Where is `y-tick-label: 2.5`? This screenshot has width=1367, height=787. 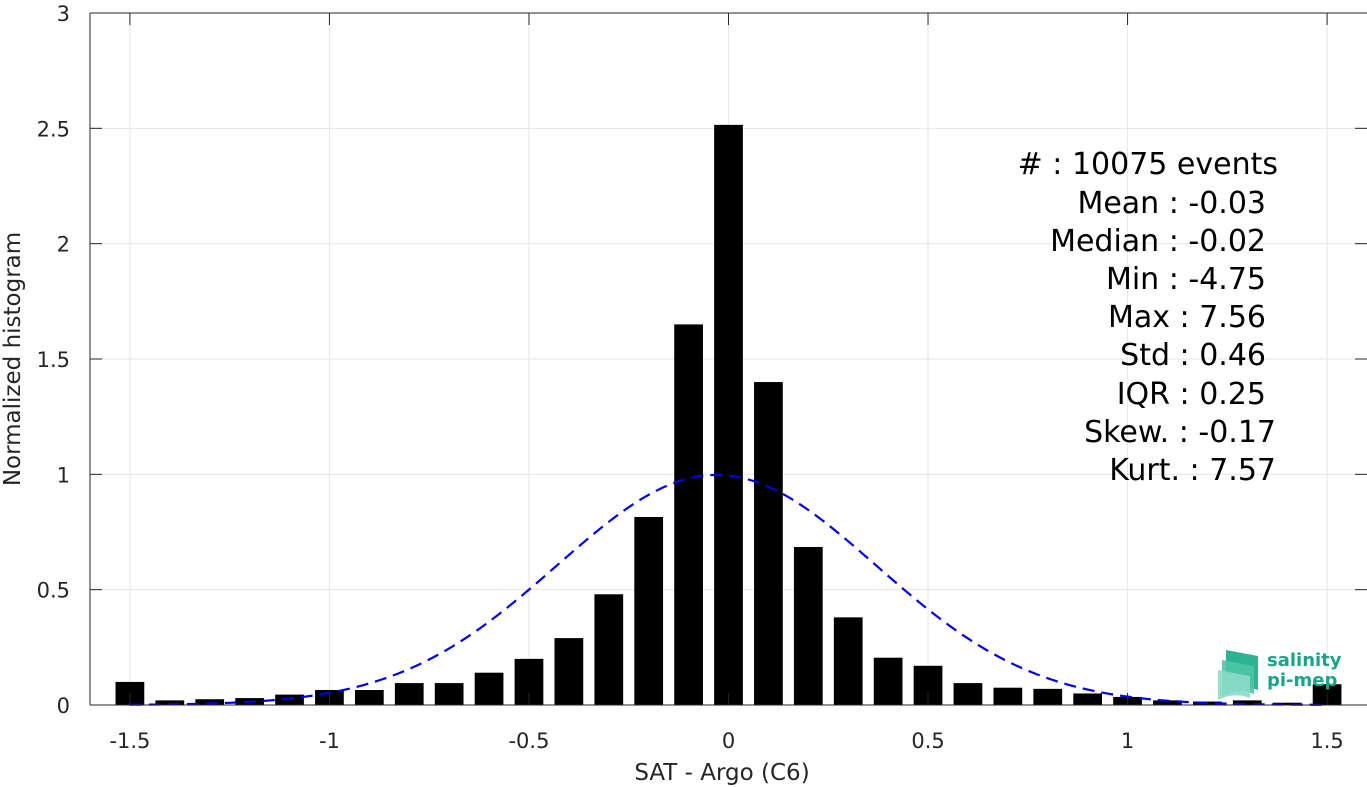
y-tick-label: 2.5 is located at coordinates (53, 129).